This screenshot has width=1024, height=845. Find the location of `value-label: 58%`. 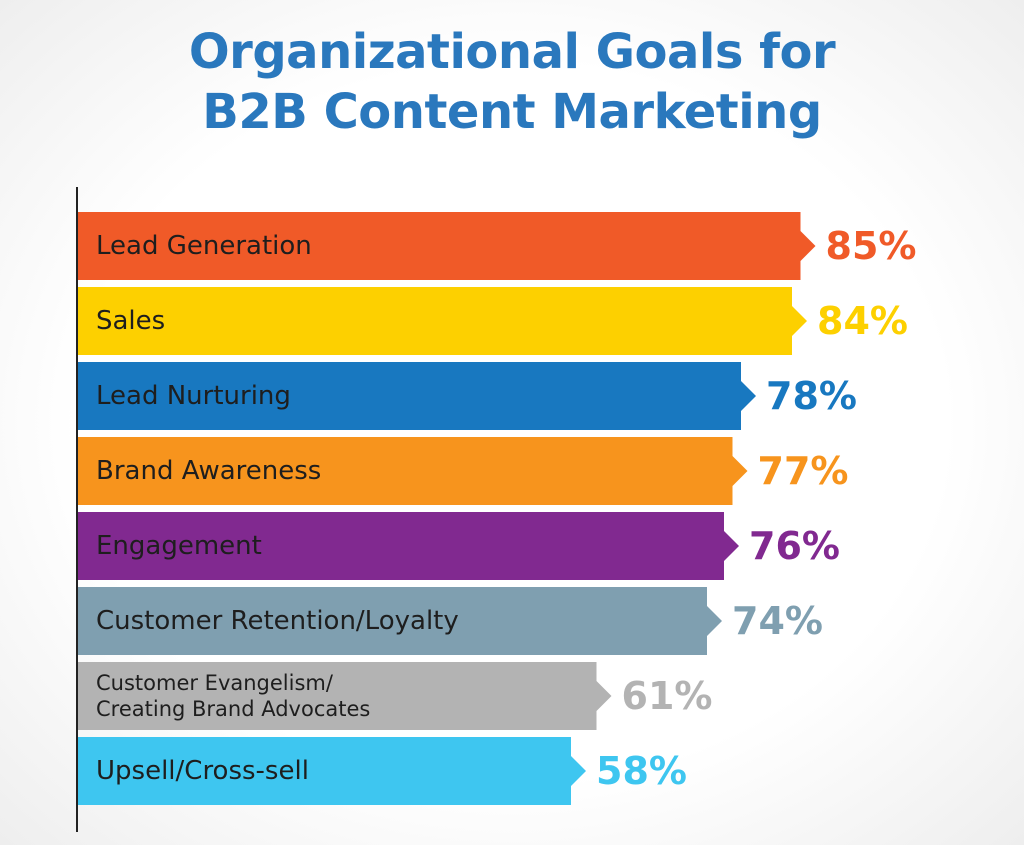

value-label: 58% is located at coordinates (641, 771).